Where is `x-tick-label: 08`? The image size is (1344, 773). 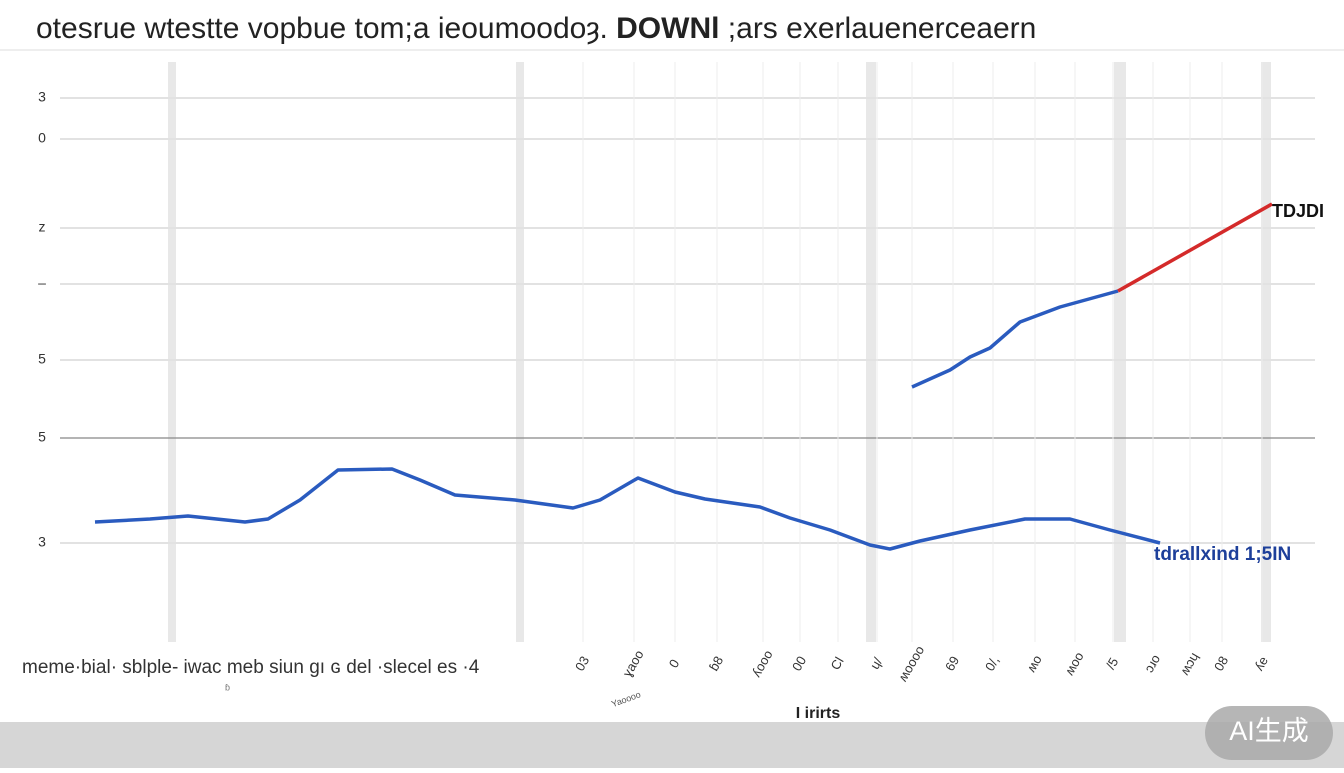 x-tick-label: 08 is located at coordinates (1221, 663).